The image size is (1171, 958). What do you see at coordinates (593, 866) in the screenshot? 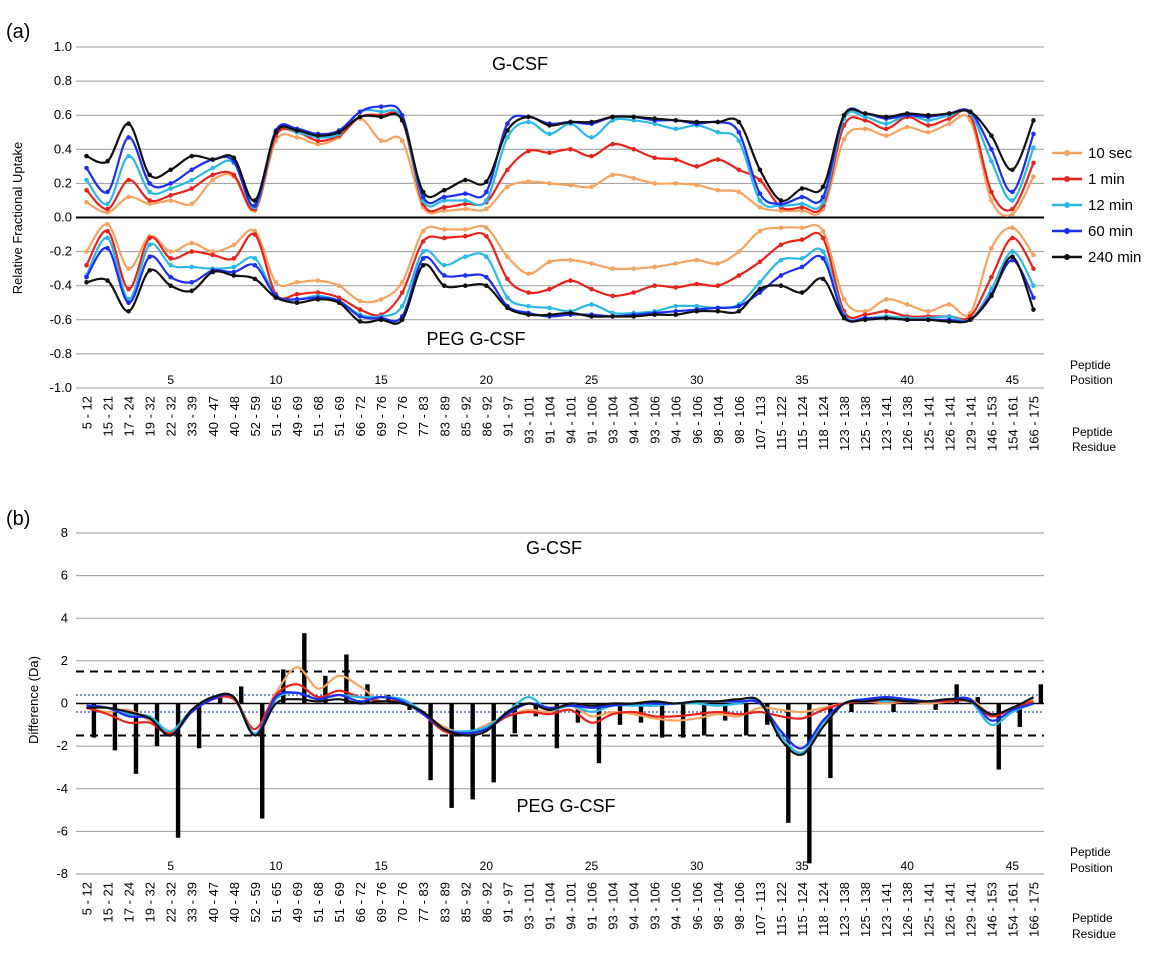
I see `panel-b-position-ticks: 5 10 15 20 25 30 35 40 45` at bounding box center [593, 866].